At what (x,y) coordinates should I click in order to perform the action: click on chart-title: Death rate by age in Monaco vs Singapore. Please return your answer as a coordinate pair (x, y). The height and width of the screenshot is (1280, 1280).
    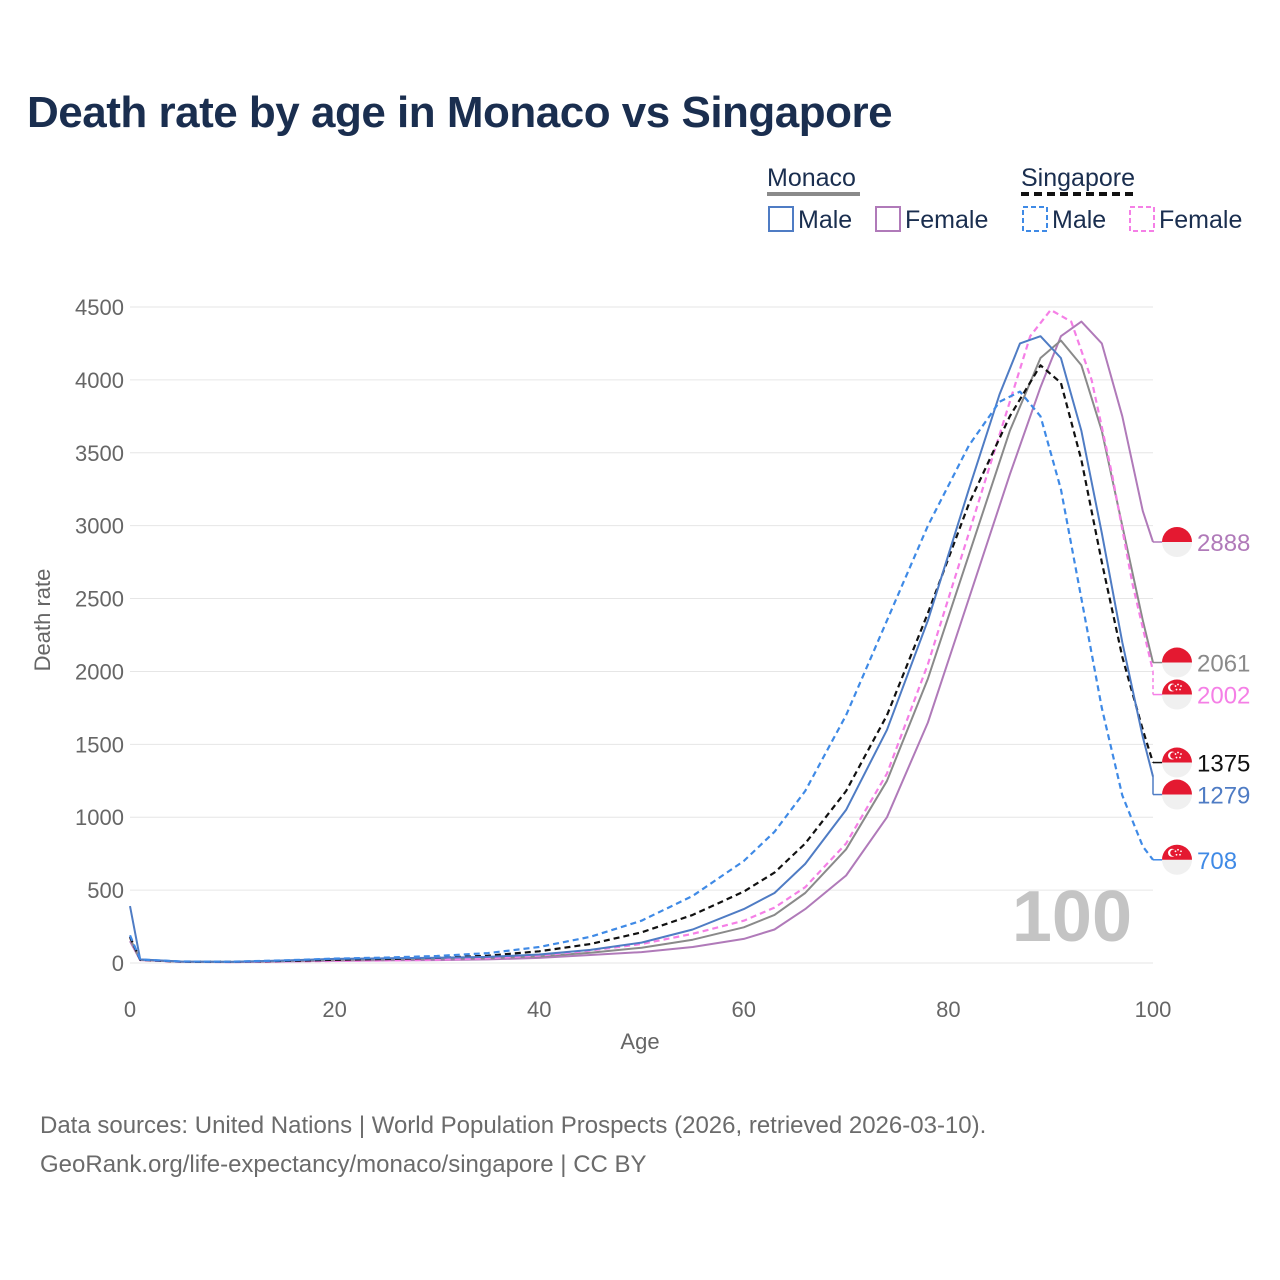
    Looking at the image, I should click on (460, 112).